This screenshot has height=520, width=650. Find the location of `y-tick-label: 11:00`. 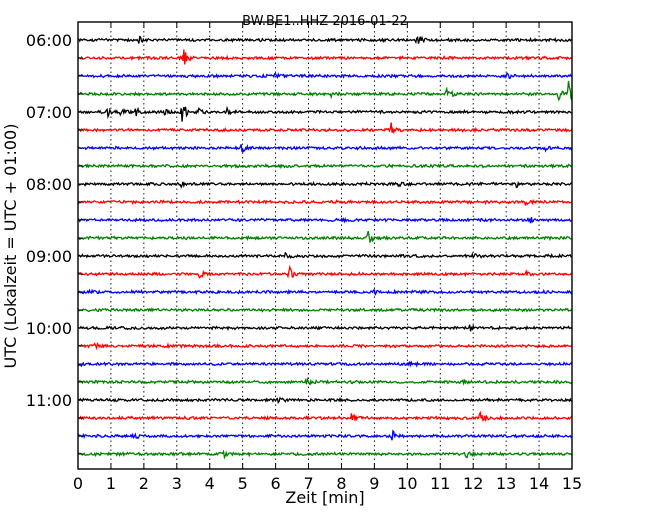

y-tick-label: 11:00 is located at coordinates (49, 400).